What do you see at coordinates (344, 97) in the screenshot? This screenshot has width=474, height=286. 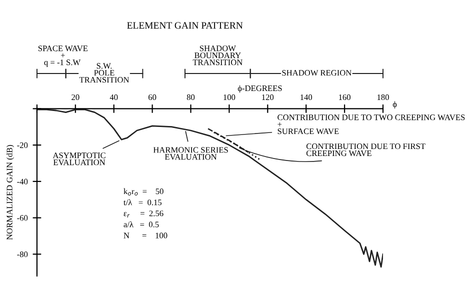 I see `x-tick-label: 160` at bounding box center [344, 97].